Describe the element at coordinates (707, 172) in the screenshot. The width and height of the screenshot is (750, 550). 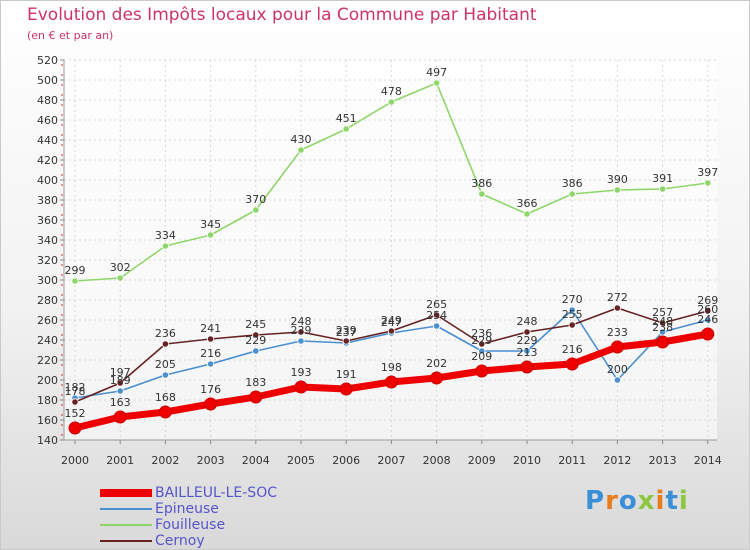
I see `data-label-fouilleuse: 397` at that location.